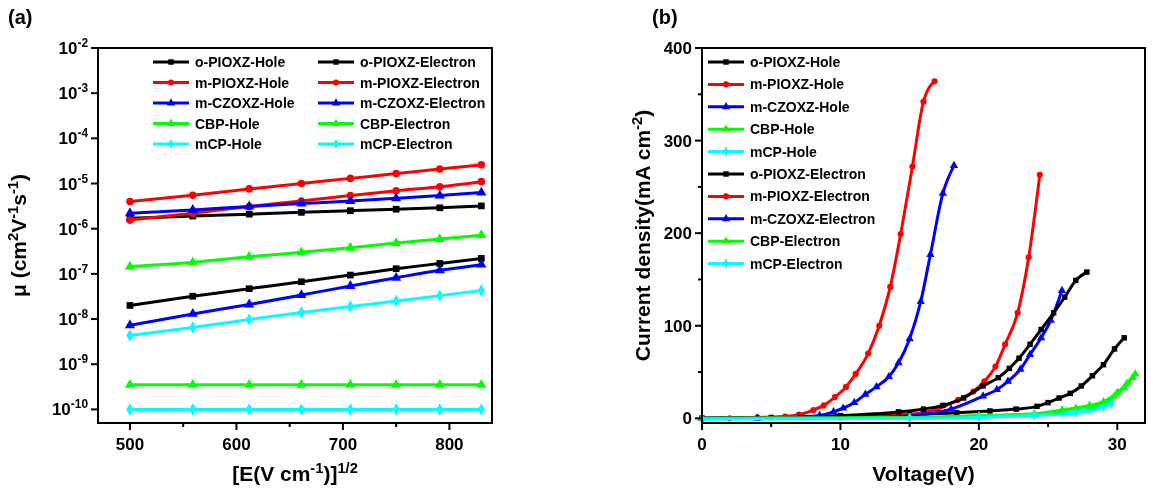 This screenshot has width=1153, height=489. I want to click on y-tick-label: 10$^{-5}$, so click(73, 182).